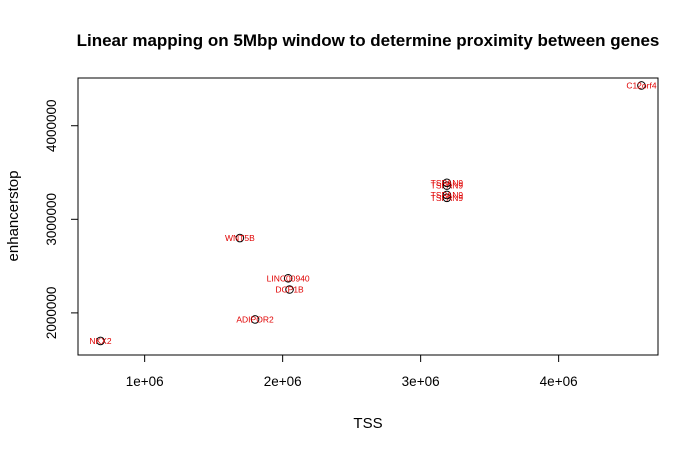 This screenshot has width=700, height=453. Describe the element at coordinates (145, 381) in the screenshot. I see `x-tick-label: 1e+06` at that location.